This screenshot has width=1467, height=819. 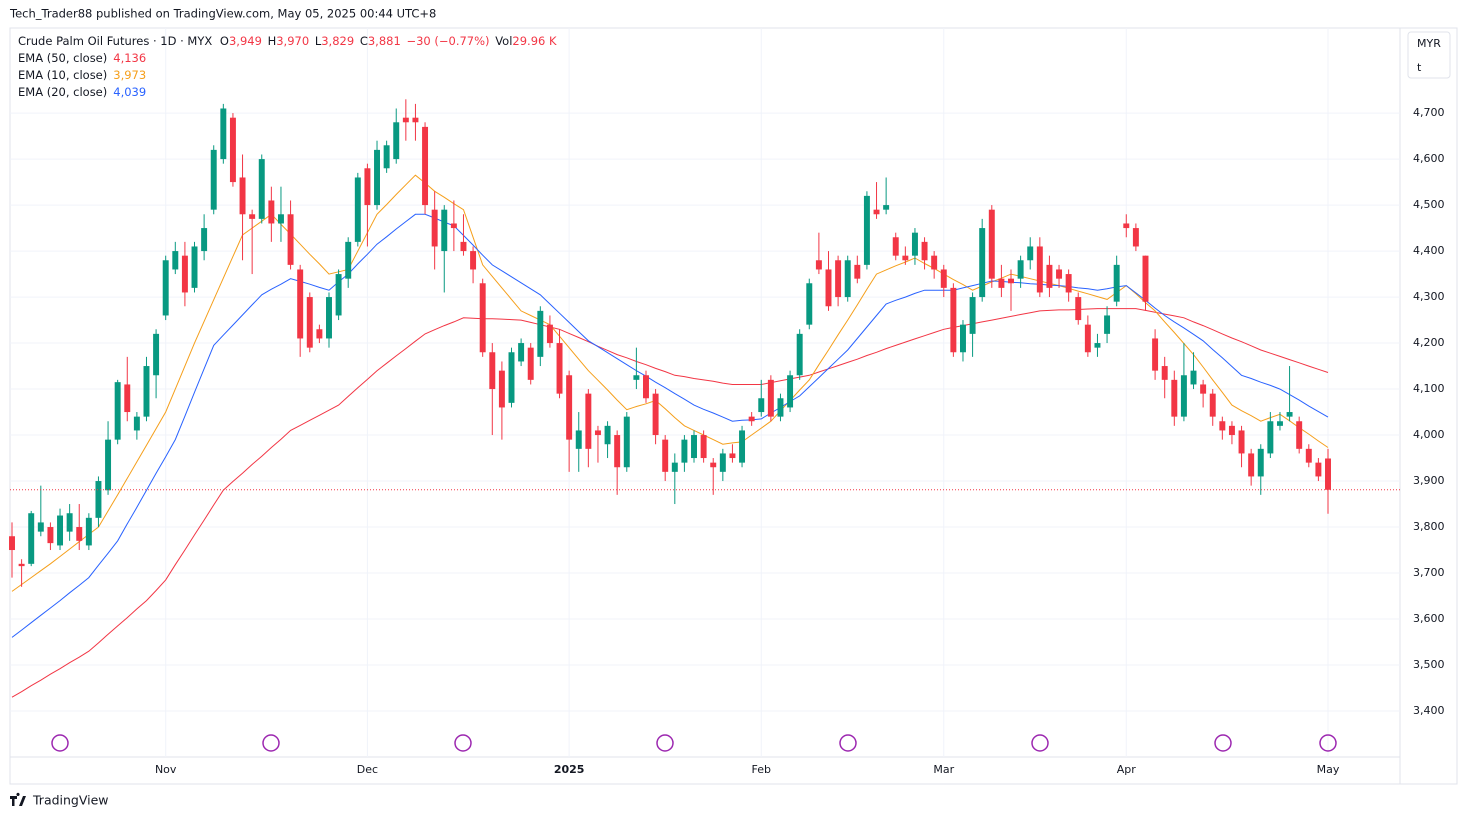 What do you see at coordinates (1429, 434) in the screenshot?
I see `y-tick-label: 4,000` at bounding box center [1429, 434].